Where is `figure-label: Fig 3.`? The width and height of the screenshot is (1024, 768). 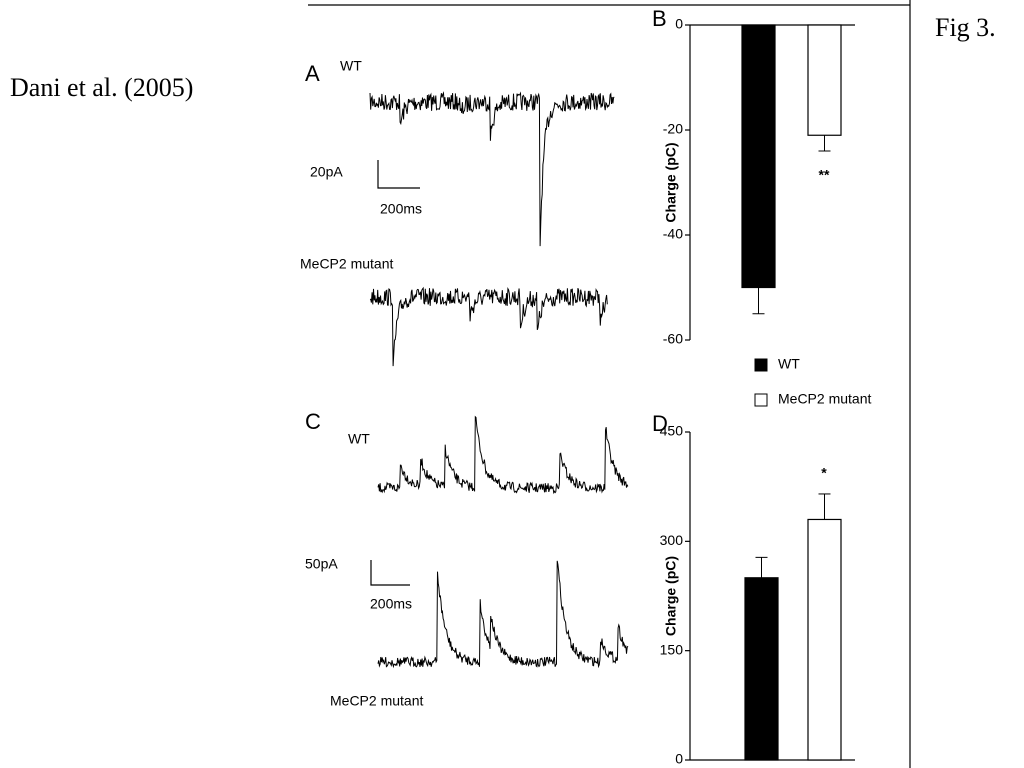 figure-label: Fig 3. is located at coordinates (965, 27).